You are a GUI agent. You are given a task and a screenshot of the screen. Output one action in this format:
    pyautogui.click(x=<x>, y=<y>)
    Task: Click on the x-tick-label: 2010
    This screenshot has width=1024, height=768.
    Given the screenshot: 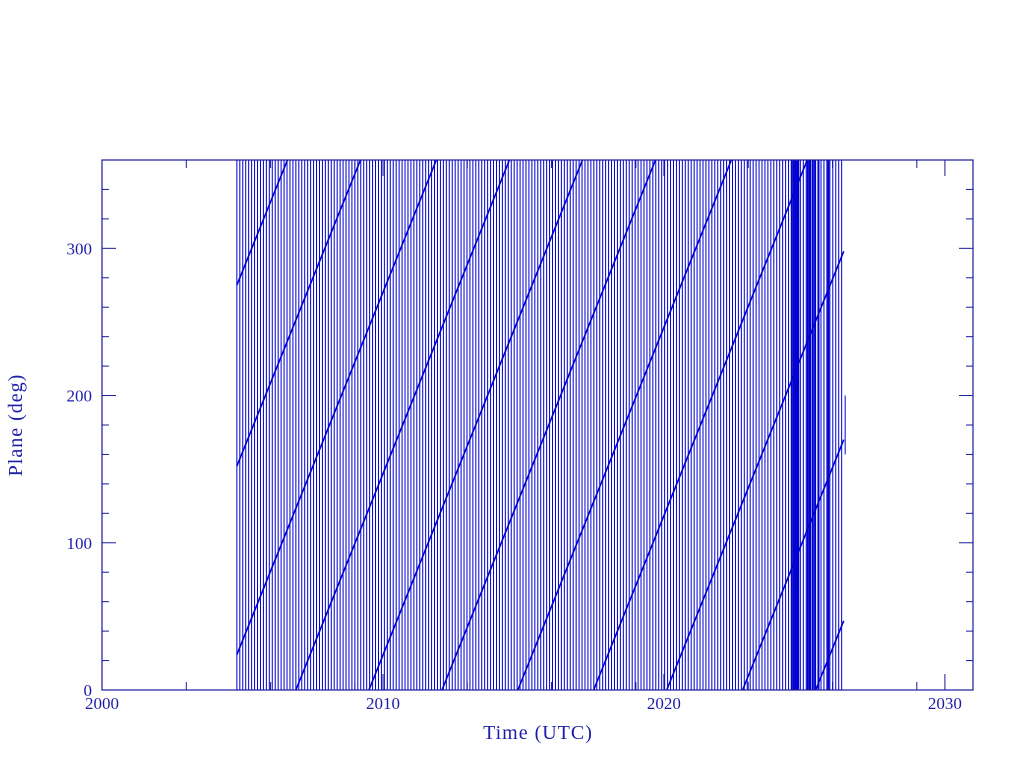 What is the action you would take?
    pyautogui.click(x=383, y=703)
    